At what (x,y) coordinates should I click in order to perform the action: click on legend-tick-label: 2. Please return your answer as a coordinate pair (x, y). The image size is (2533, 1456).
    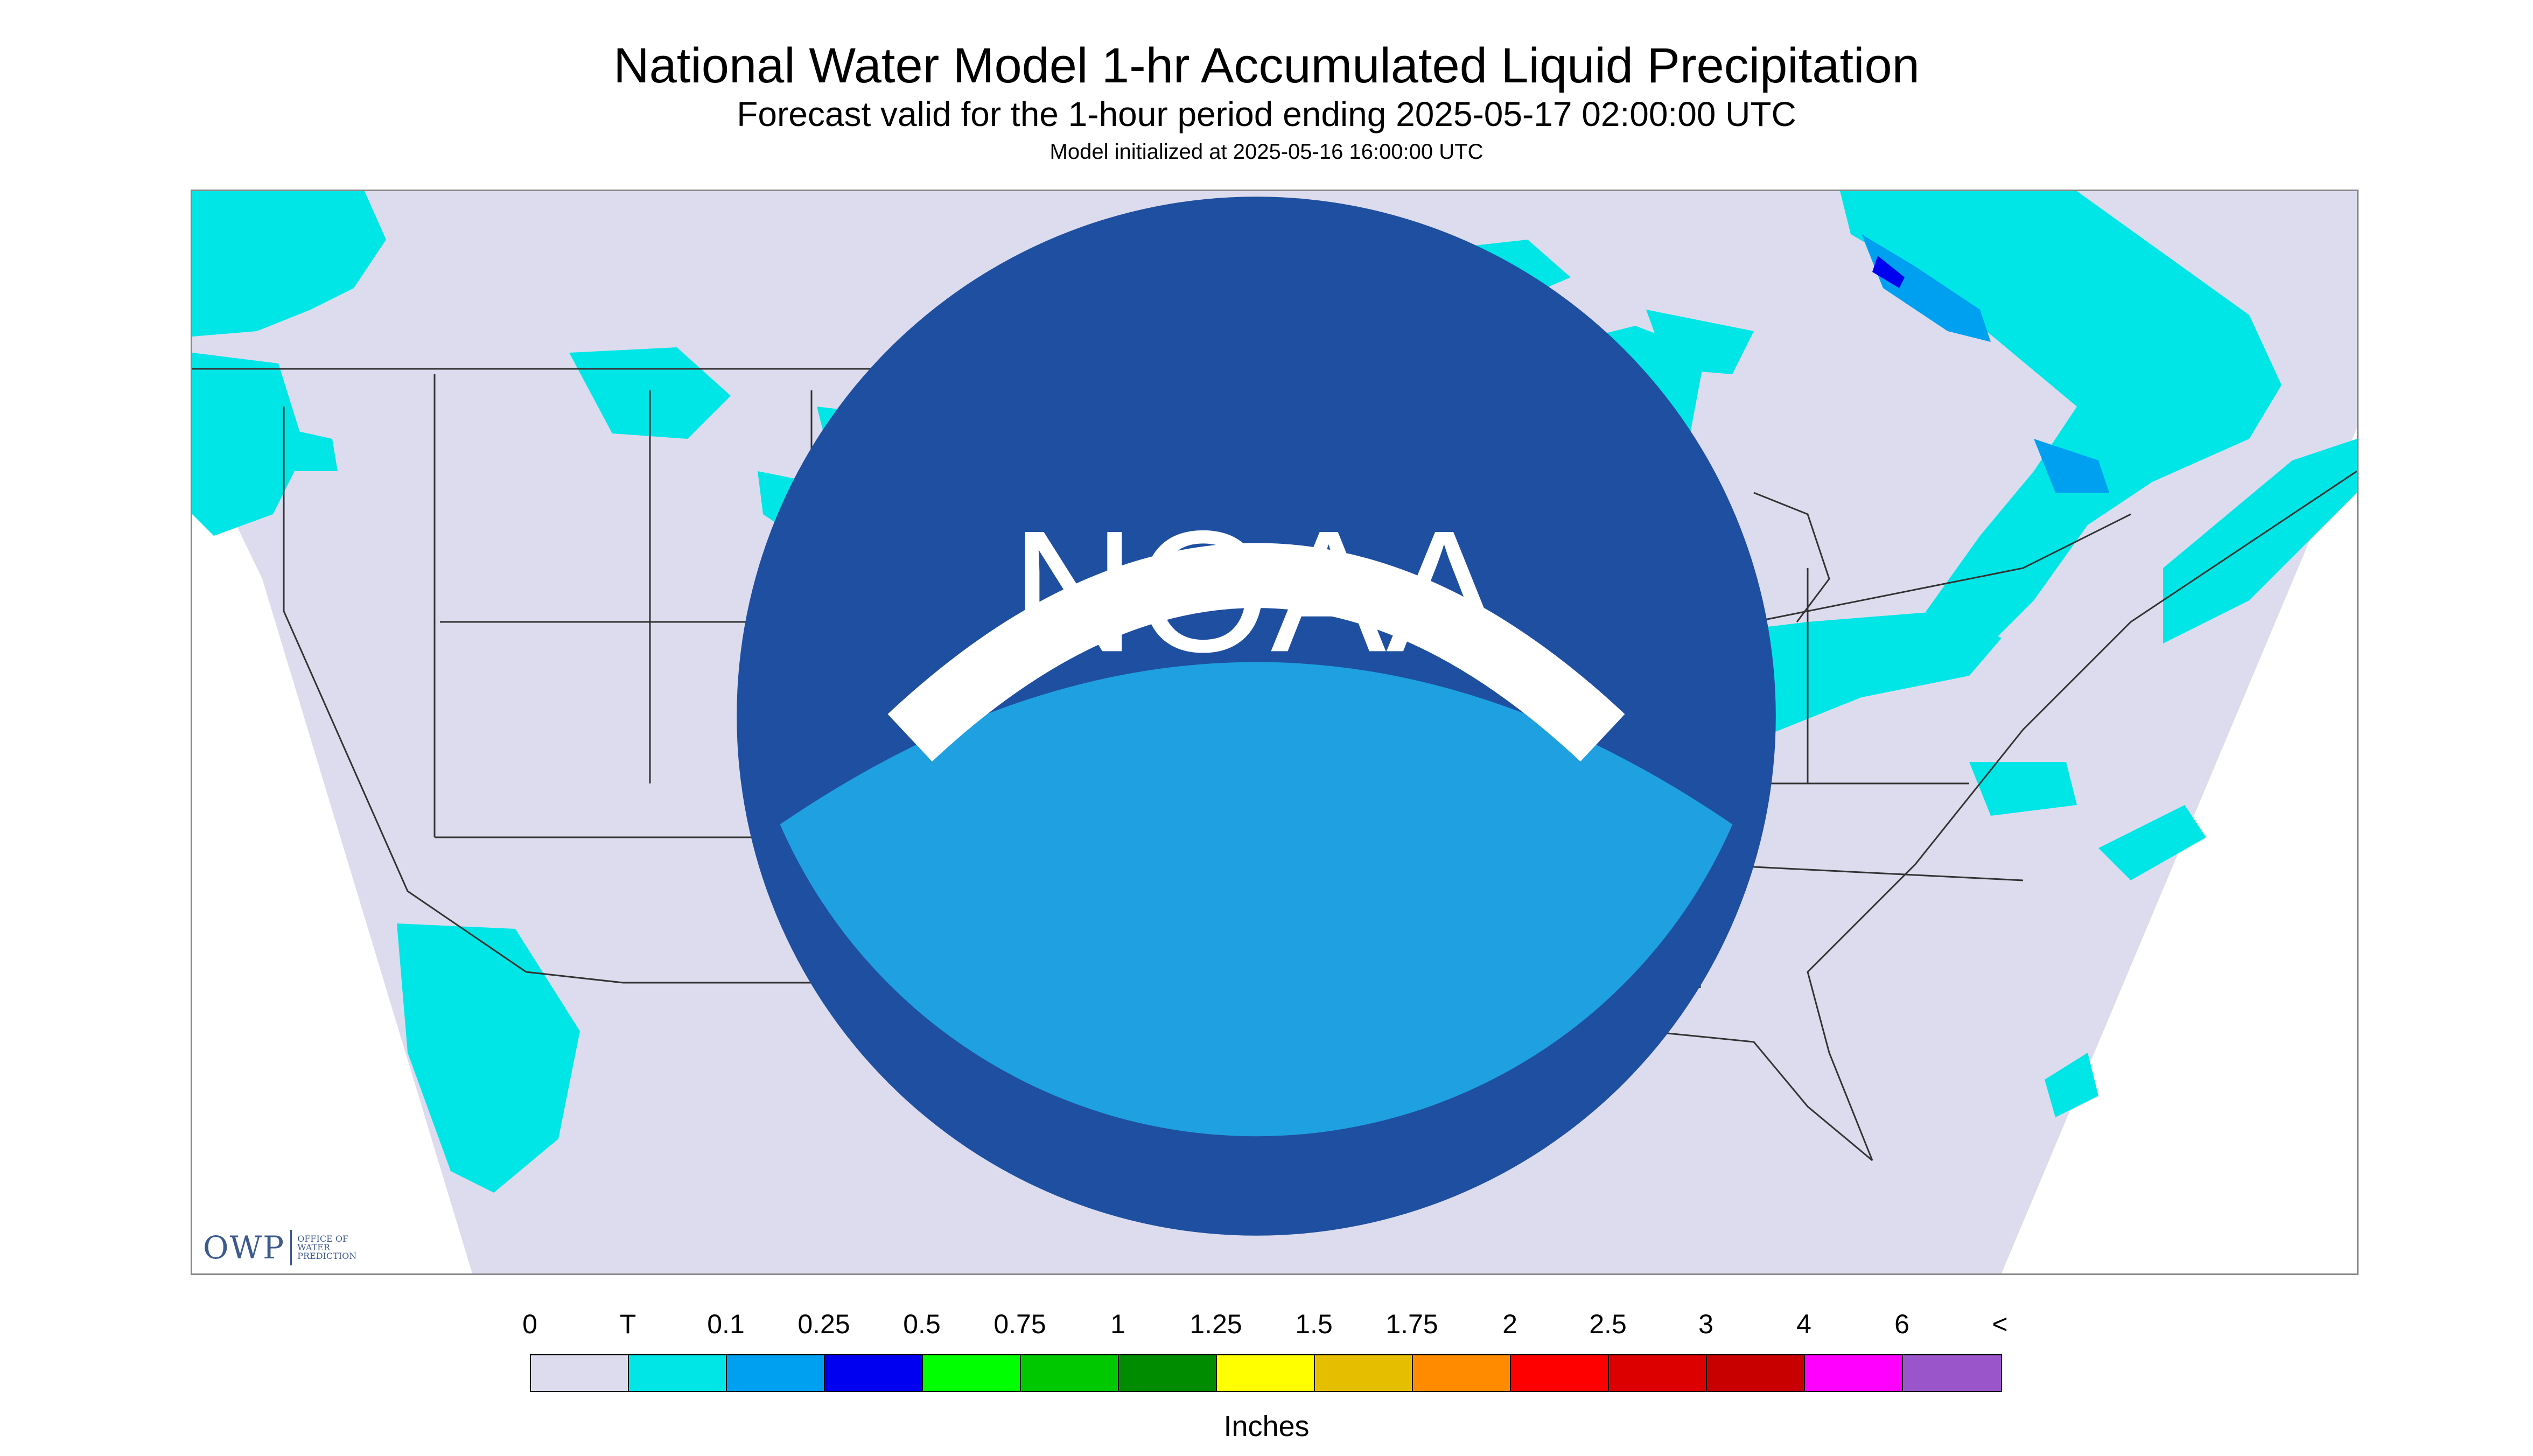
    Looking at the image, I should click on (1510, 1324).